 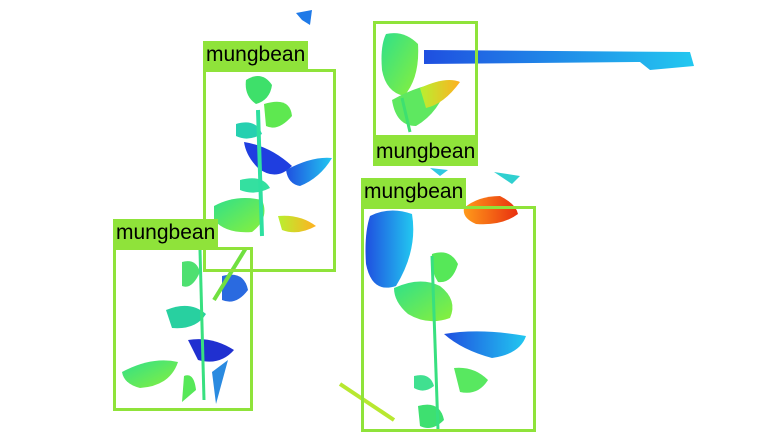 I want to click on connecting-stem, so click(x=230, y=274).